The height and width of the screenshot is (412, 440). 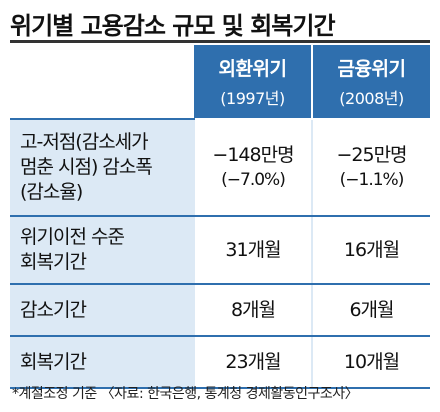 What do you see at coordinates (185, 394) in the screenshot?
I see `footnote: *계절조정 기준 〈자료: 한국은행, 통계청 경제활동인구조사〉` at bounding box center [185, 394].